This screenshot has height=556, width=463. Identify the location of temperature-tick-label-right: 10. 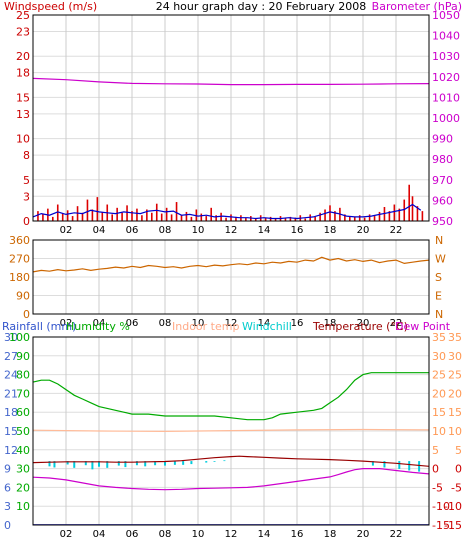
(455, 431).